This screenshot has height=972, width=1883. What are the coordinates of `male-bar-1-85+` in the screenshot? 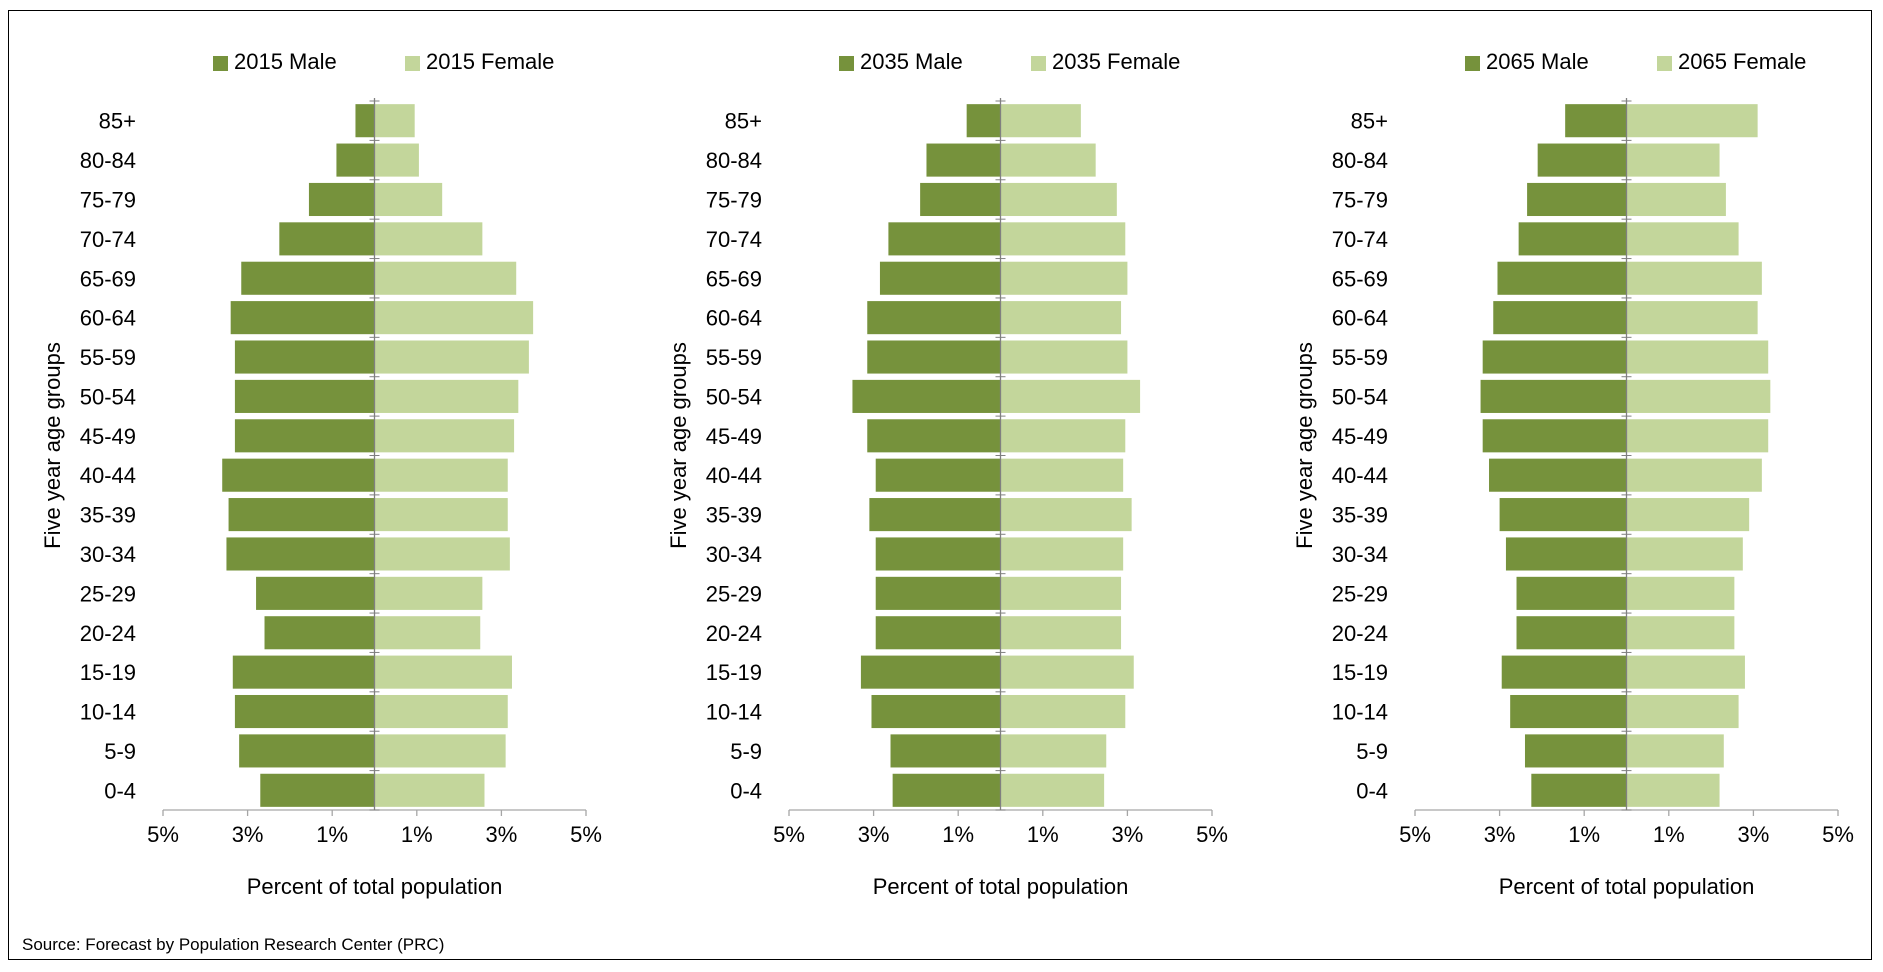 It's located at (365, 121).